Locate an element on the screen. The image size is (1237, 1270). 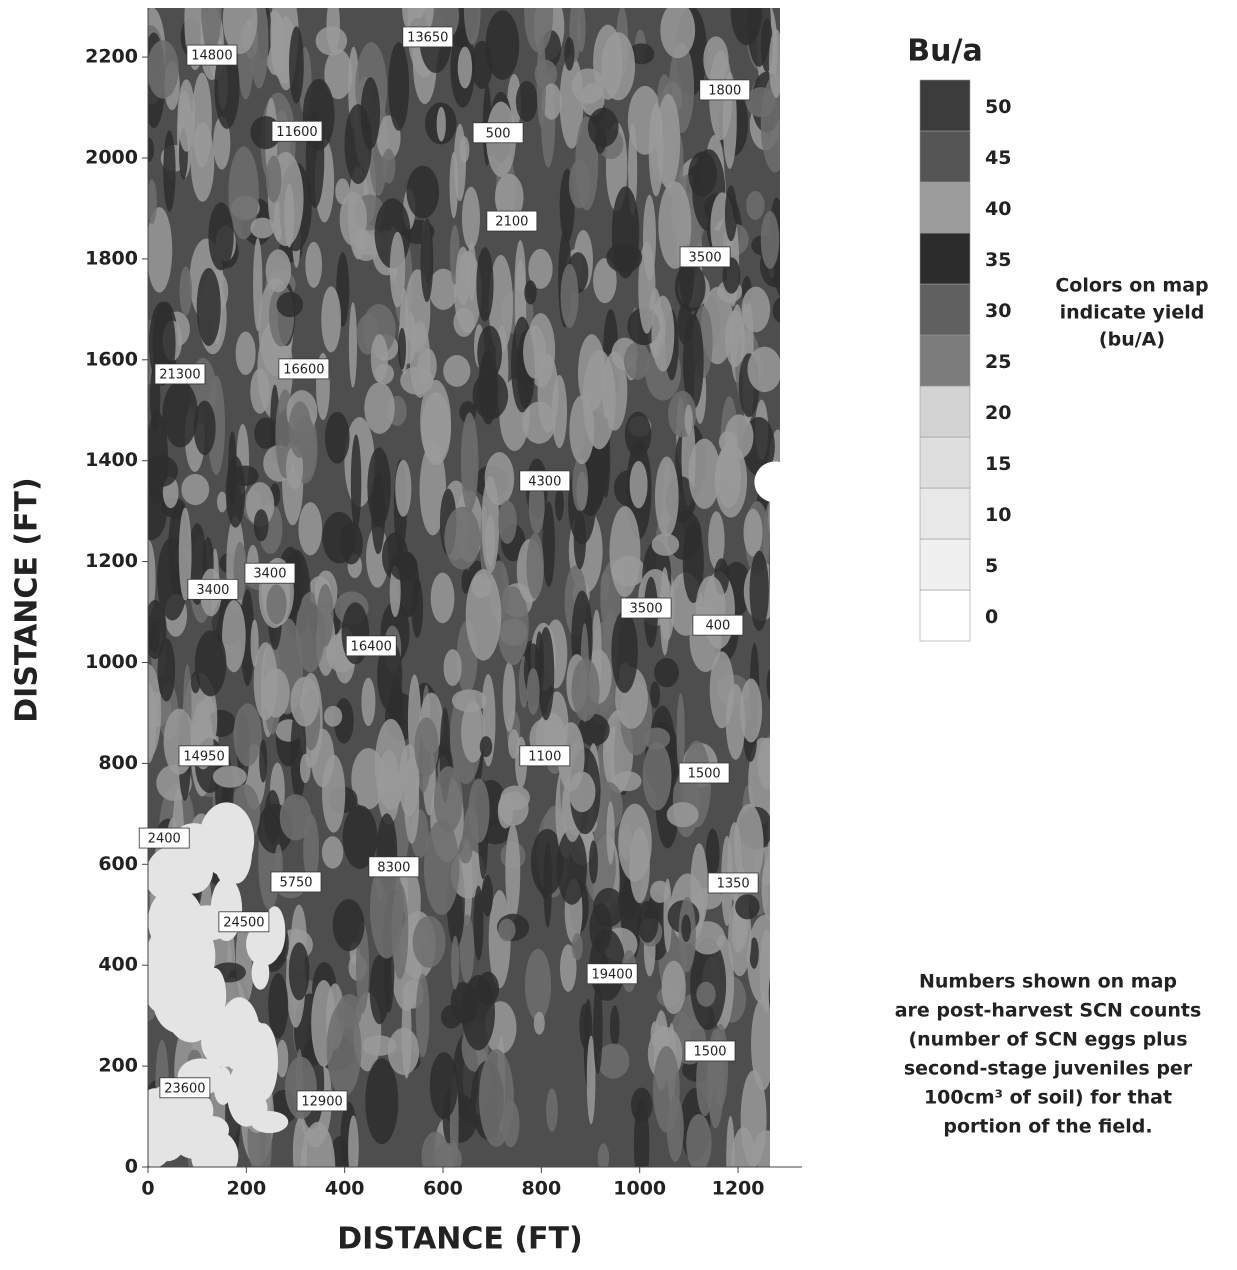
x-tick-label: 600 is located at coordinates (443, 1189).